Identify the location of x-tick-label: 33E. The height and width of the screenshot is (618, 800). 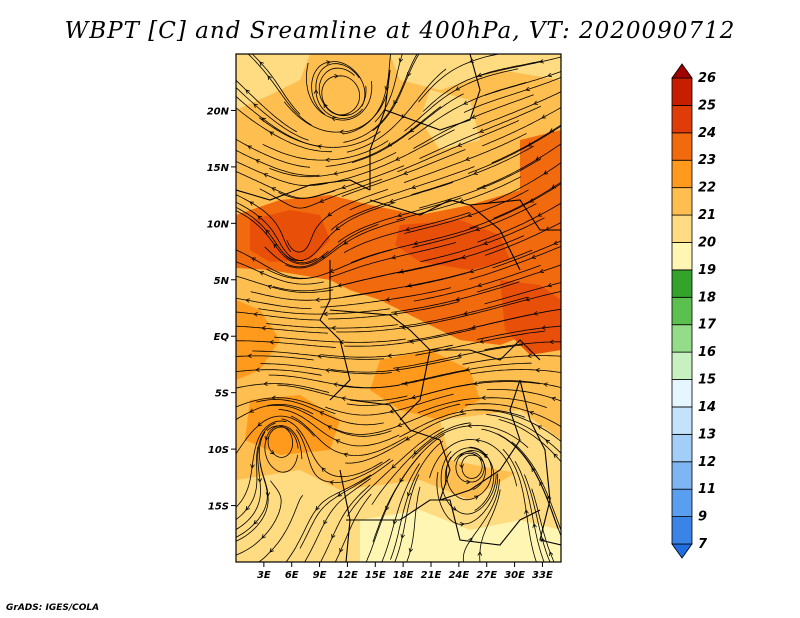
(542, 575).